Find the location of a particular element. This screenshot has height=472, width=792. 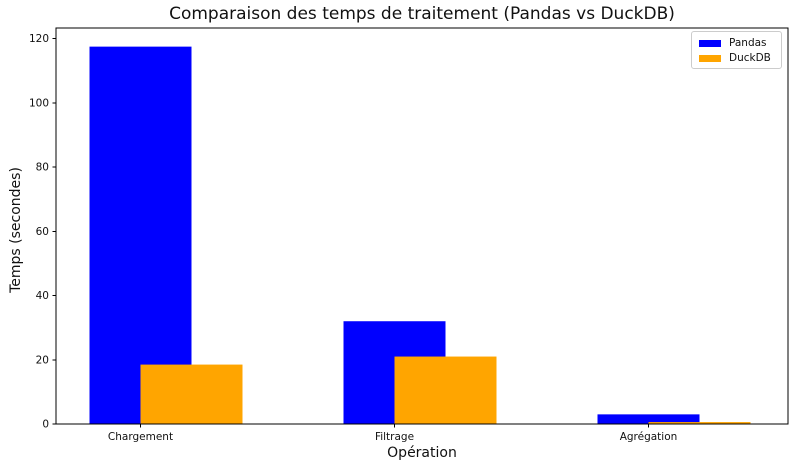

legend-item-duckdb: DuckDB is located at coordinates (740, 58).